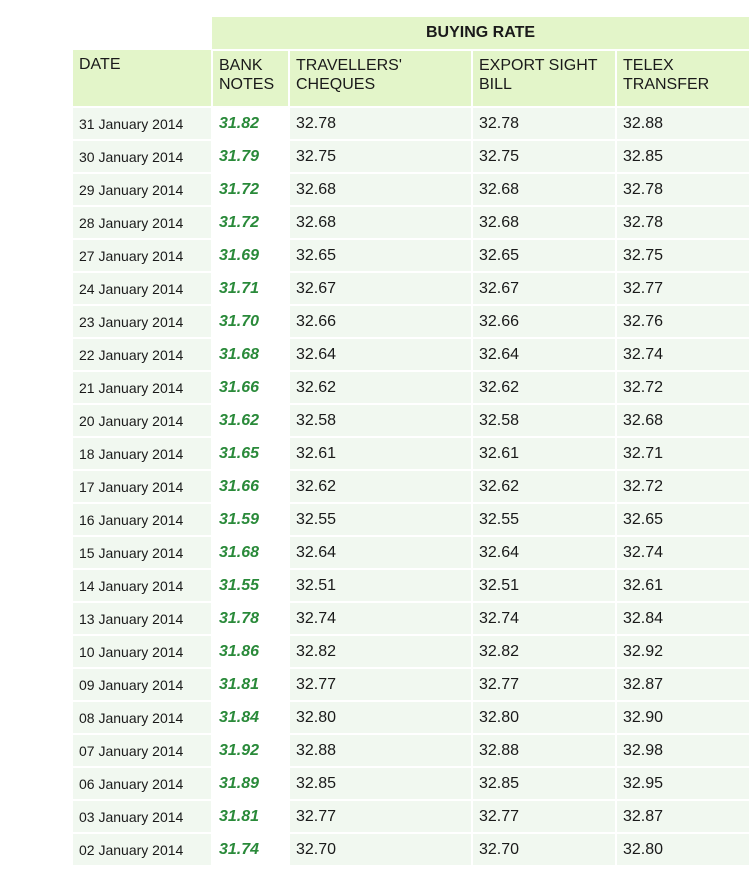 This screenshot has width=749, height=876. I want to click on table-row: 28 January 2014 31.72 32.68 32.68 32.78, so click(411, 222).